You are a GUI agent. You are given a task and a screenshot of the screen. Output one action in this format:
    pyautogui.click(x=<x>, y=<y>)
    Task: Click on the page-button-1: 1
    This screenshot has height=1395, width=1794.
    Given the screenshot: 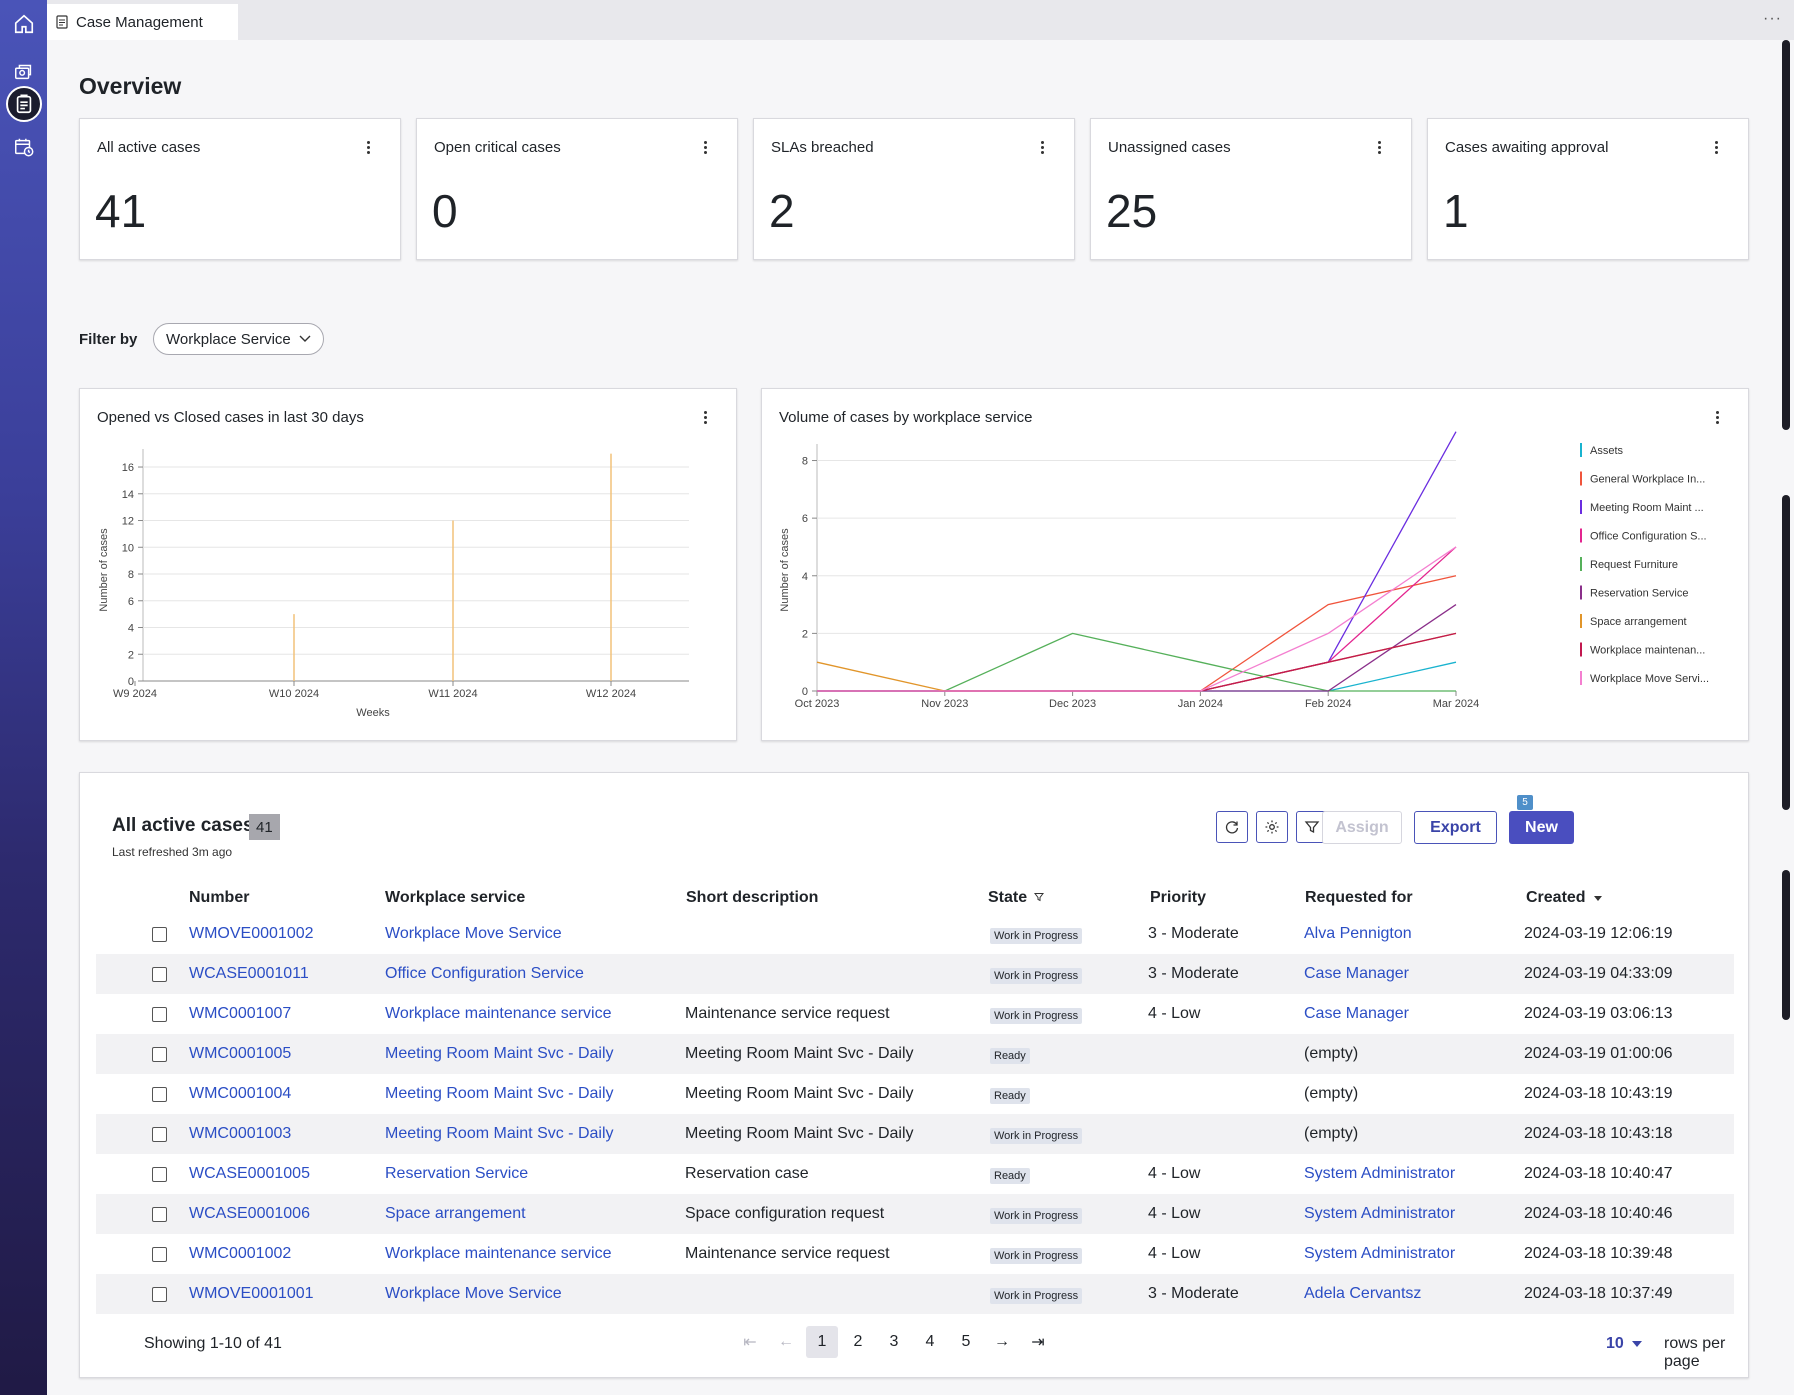 What is the action you would take?
    pyautogui.click(x=822, y=1342)
    